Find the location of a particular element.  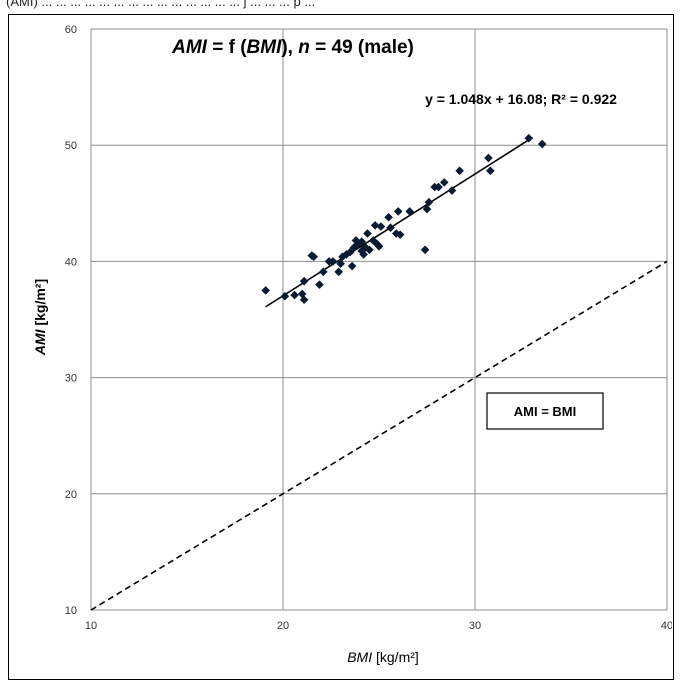

y-axis-label-italic: AMI is located at coordinates (40, 342).